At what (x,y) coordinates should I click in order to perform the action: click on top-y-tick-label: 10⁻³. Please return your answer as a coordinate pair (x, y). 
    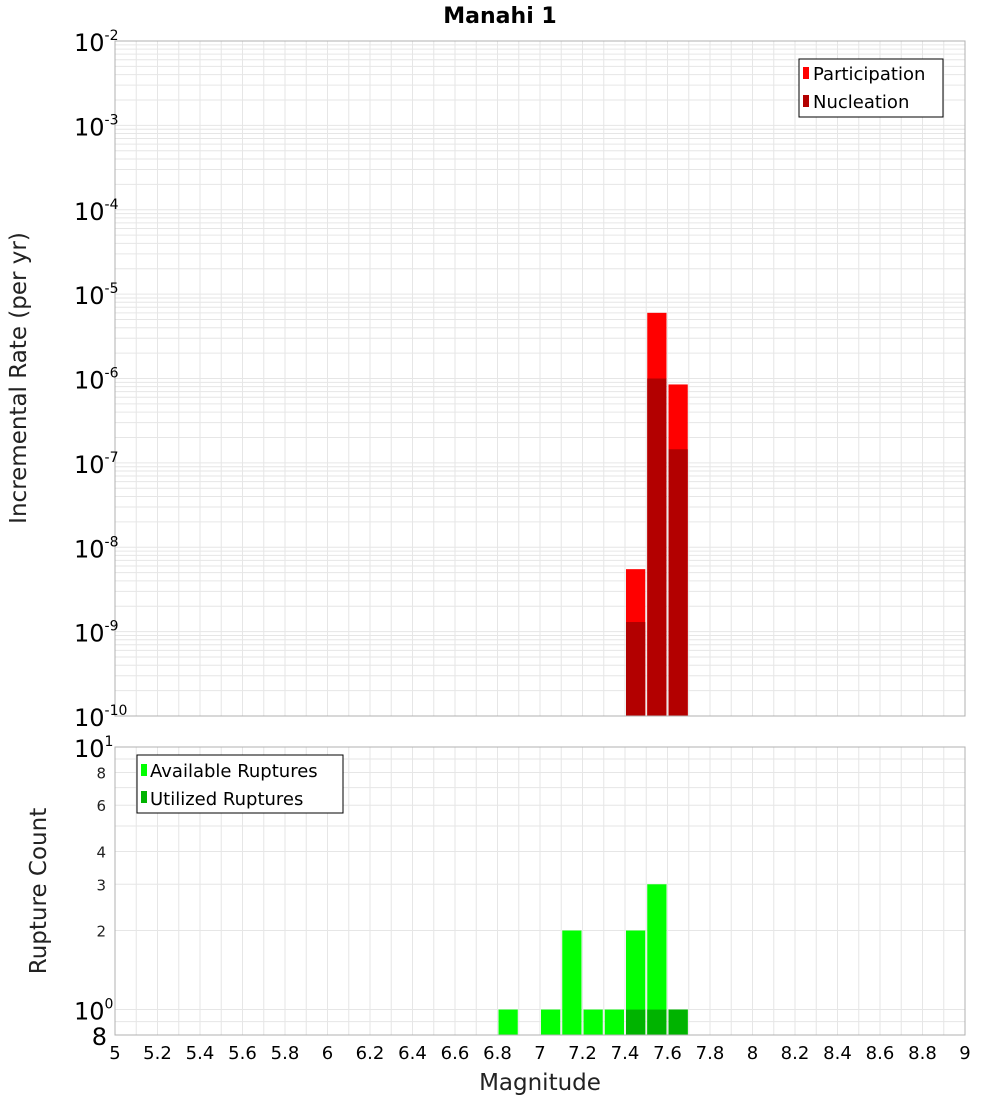
    Looking at the image, I should click on (96, 126).